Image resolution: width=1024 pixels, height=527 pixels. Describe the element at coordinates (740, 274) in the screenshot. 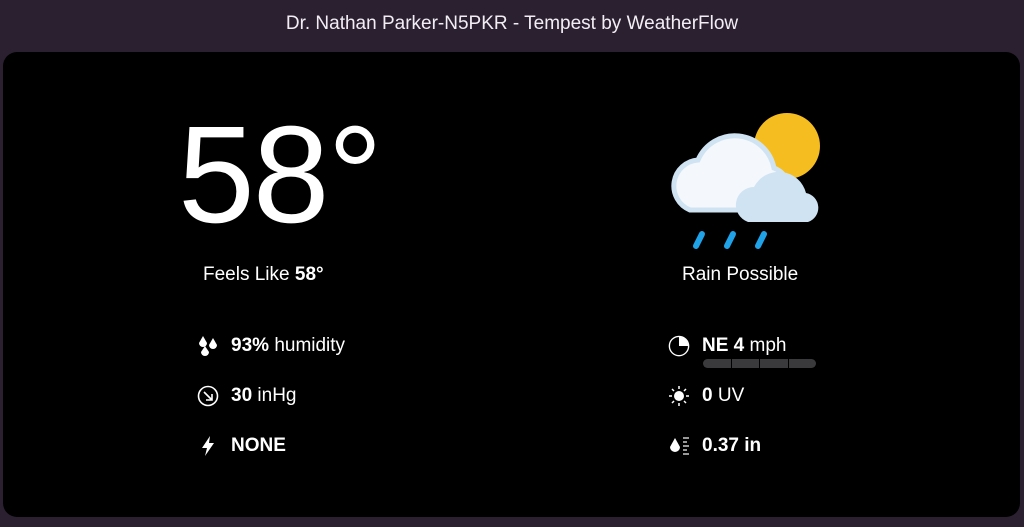

I see `condition-label: Rain Possible` at that location.